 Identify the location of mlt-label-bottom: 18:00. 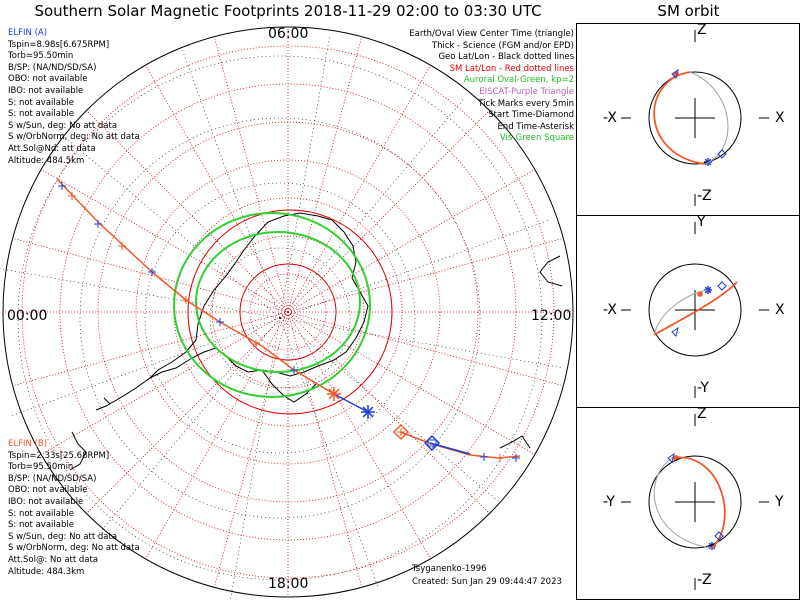
(288, 584).